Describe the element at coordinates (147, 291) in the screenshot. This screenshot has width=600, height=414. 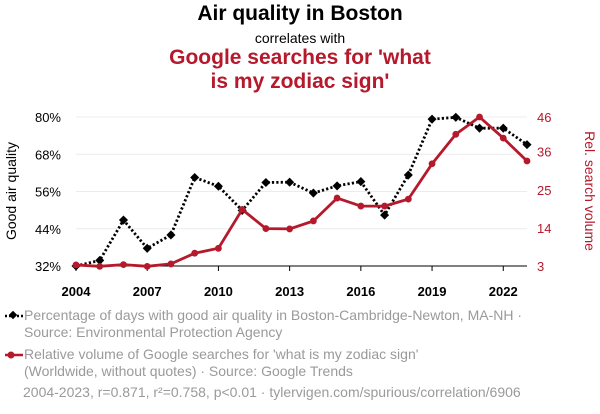
I see `x-tick-label: 2007` at that location.